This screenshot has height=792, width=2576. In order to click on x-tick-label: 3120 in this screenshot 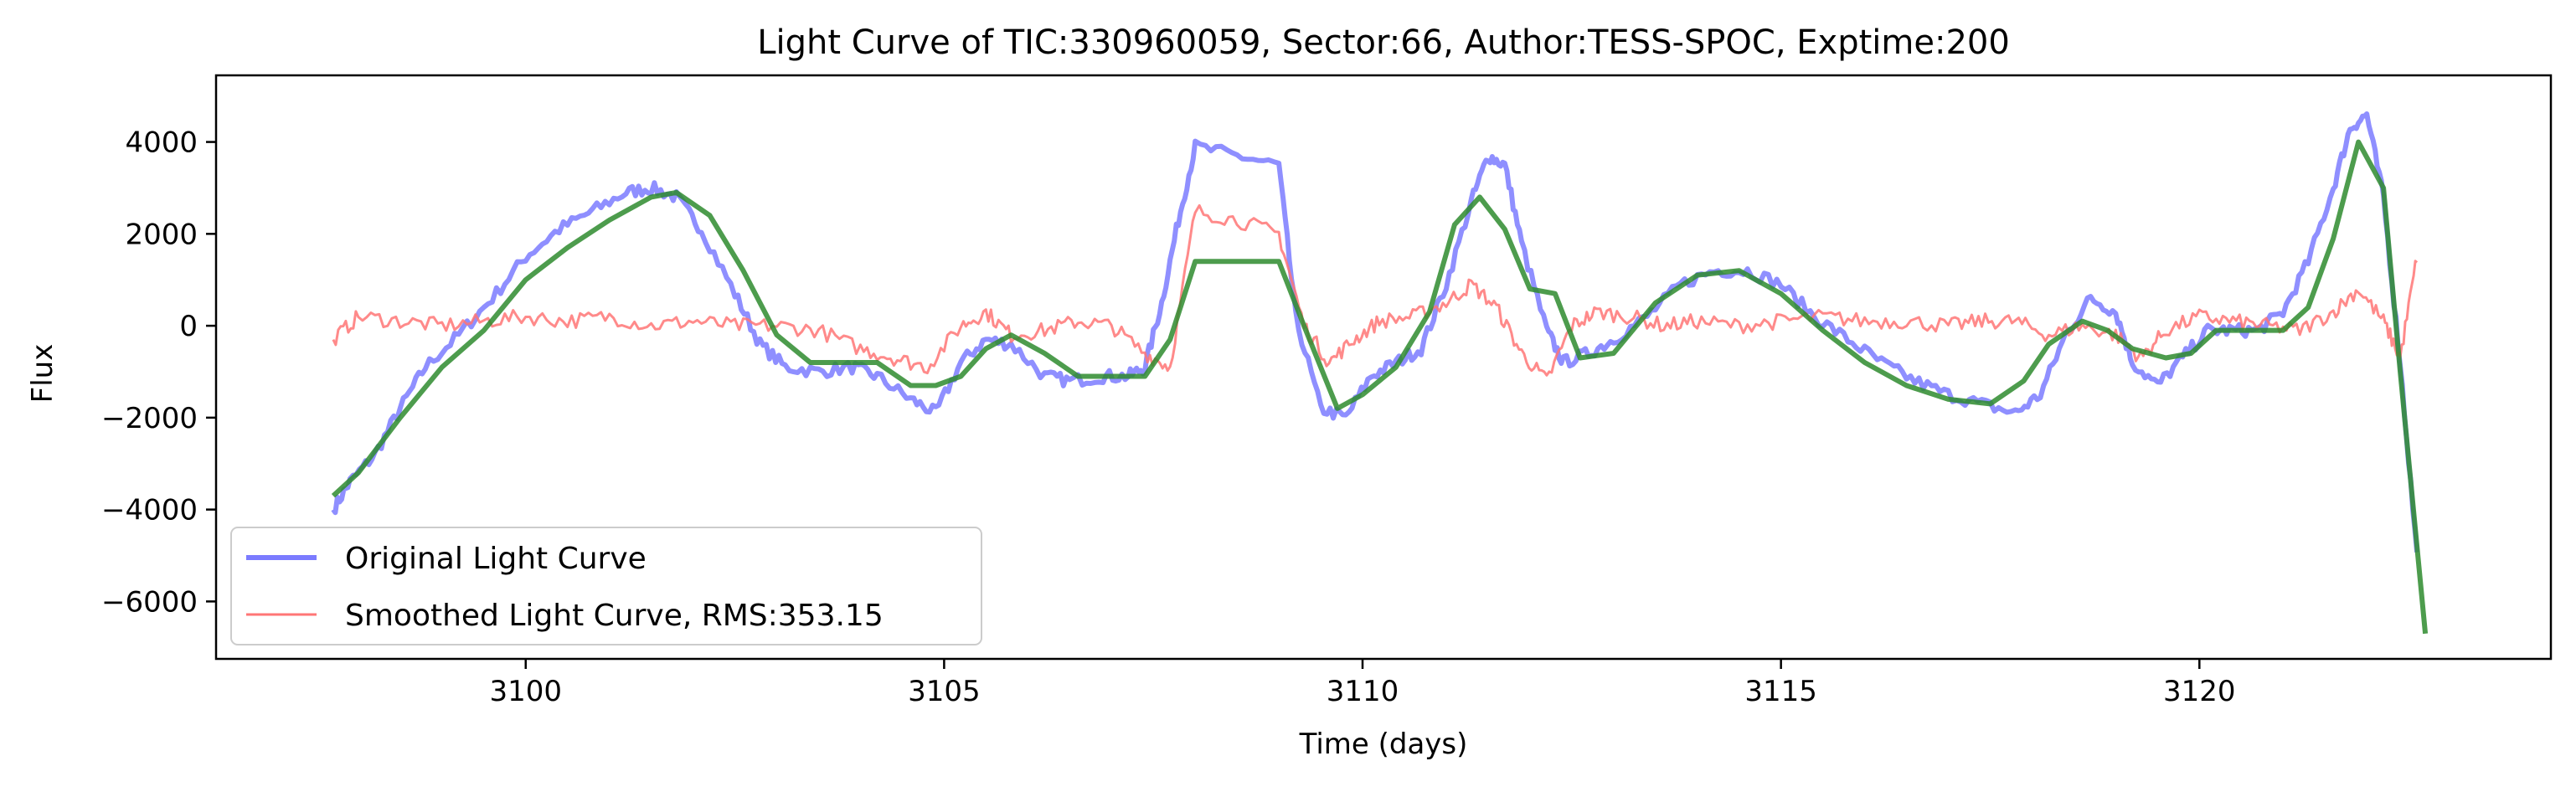, I will do `click(2199, 692)`.